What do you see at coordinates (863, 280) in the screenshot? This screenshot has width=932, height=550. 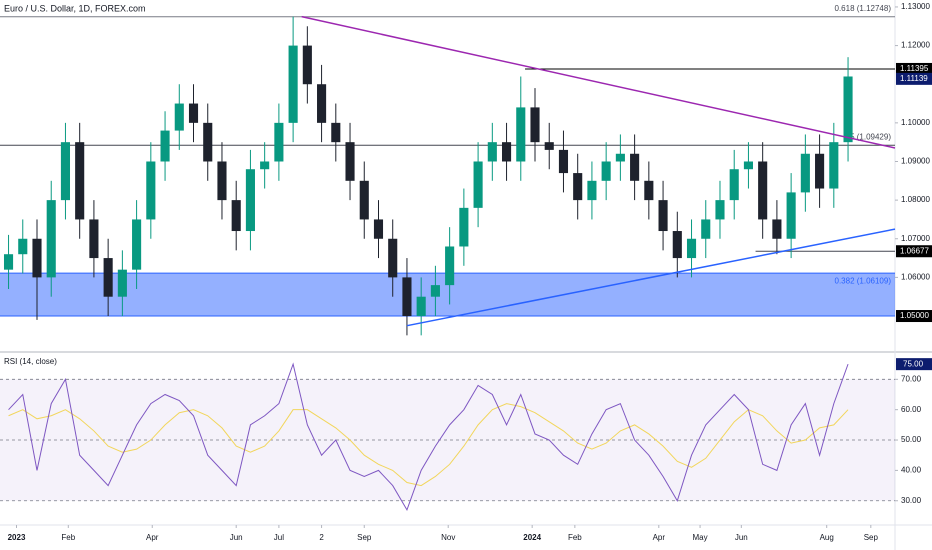 I see `fib-label: 0.382 (1.06109)` at bounding box center [863, 280].